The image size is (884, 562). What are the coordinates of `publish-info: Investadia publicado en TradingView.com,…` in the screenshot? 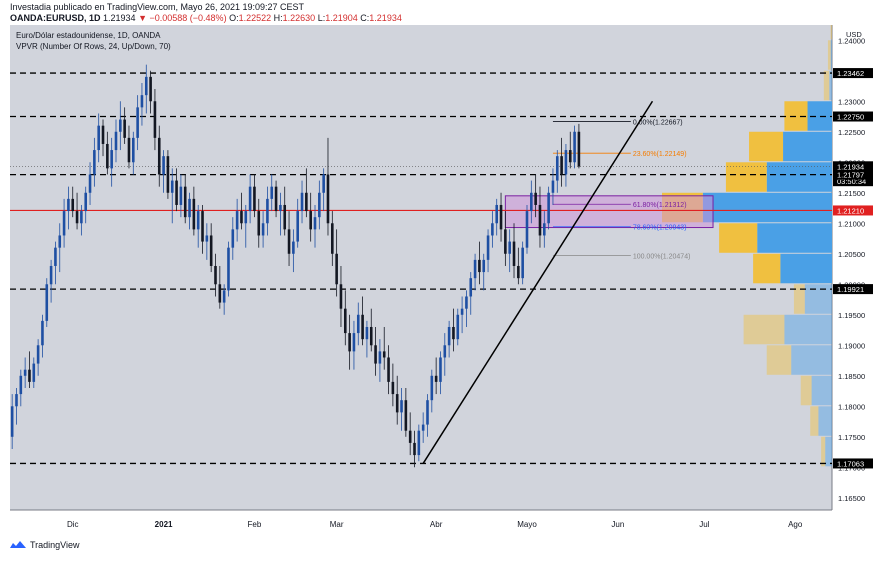 It's located at (157, 7).